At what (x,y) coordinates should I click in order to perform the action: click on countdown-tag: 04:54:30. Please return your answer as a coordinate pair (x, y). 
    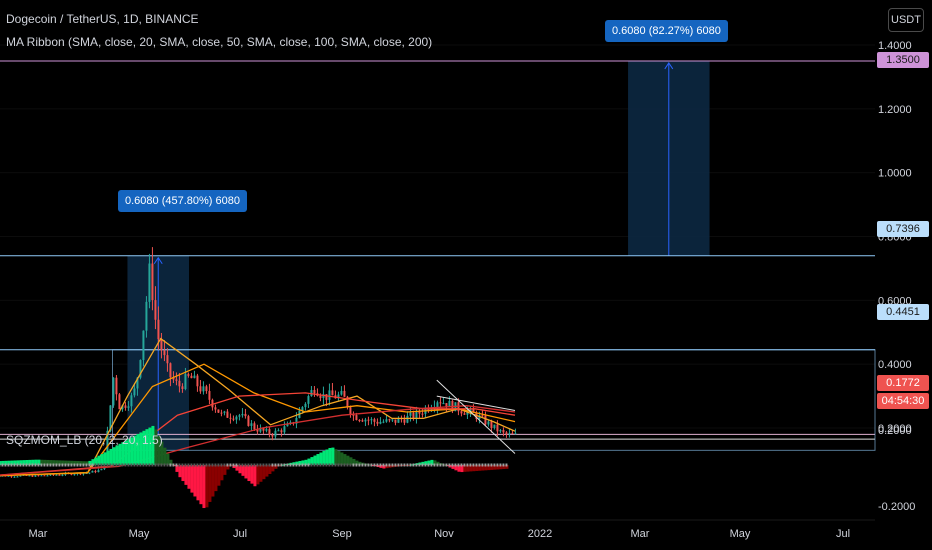
    Looking at the image, I should click on (903, 401).